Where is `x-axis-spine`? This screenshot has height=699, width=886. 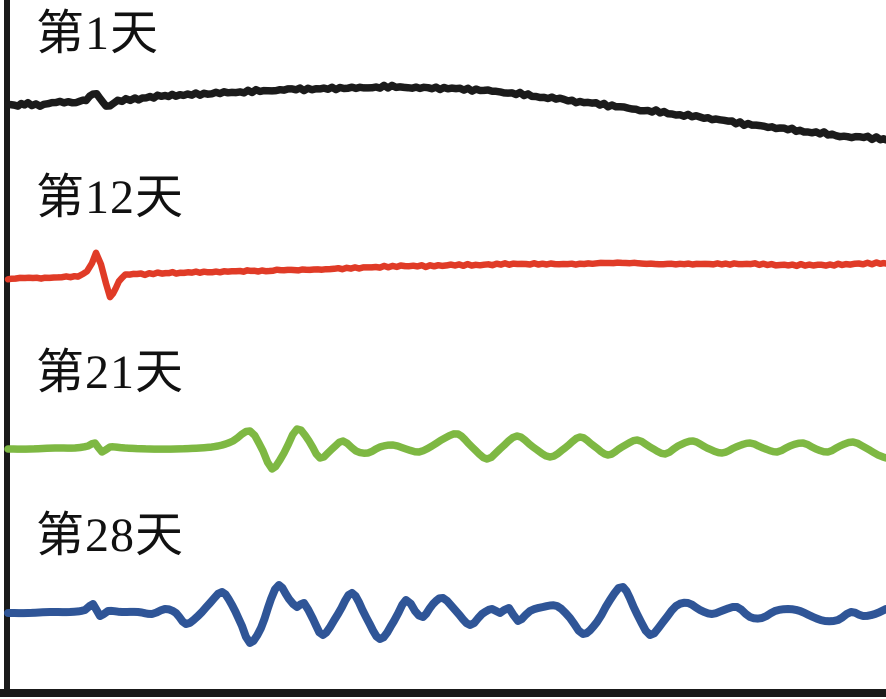
x-axis-spine is located at coordinates (443, 693).